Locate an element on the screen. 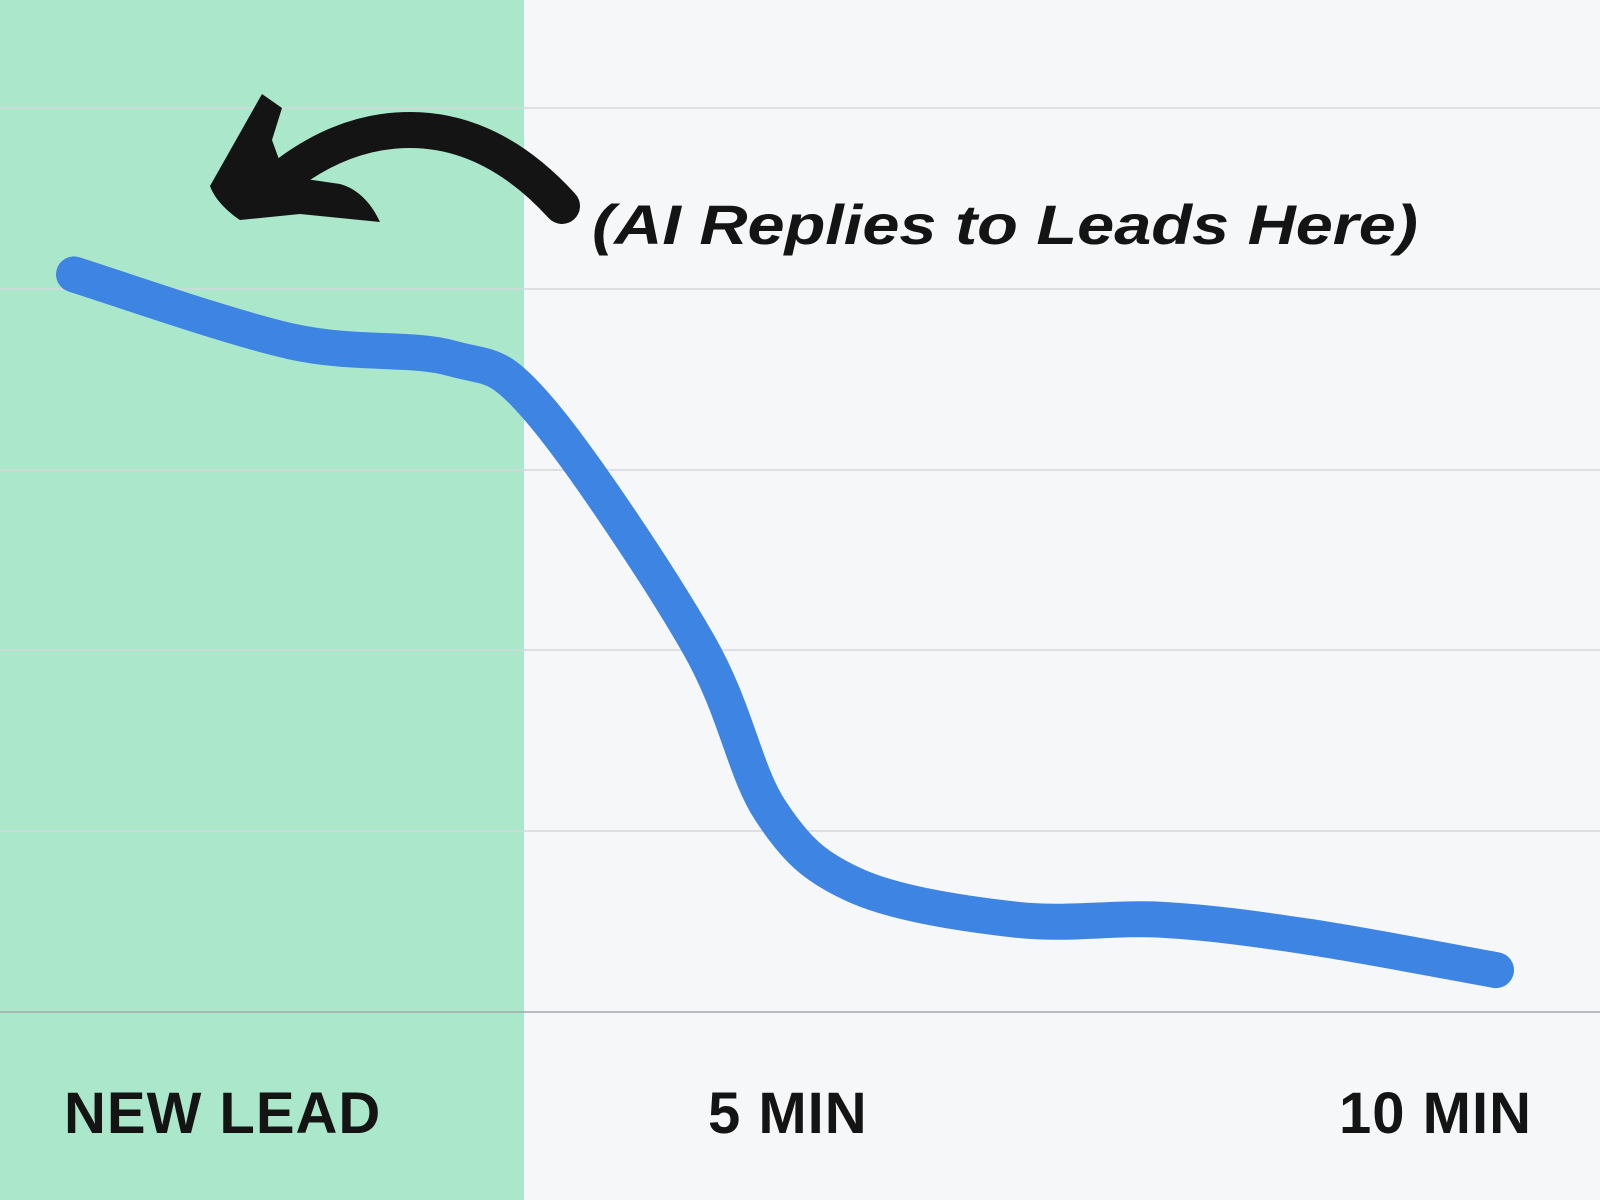 This screenshot has width=1600, height=1200. annotation-text: (AI Replies to Leads Here) is located at coordinates (1005, 224).